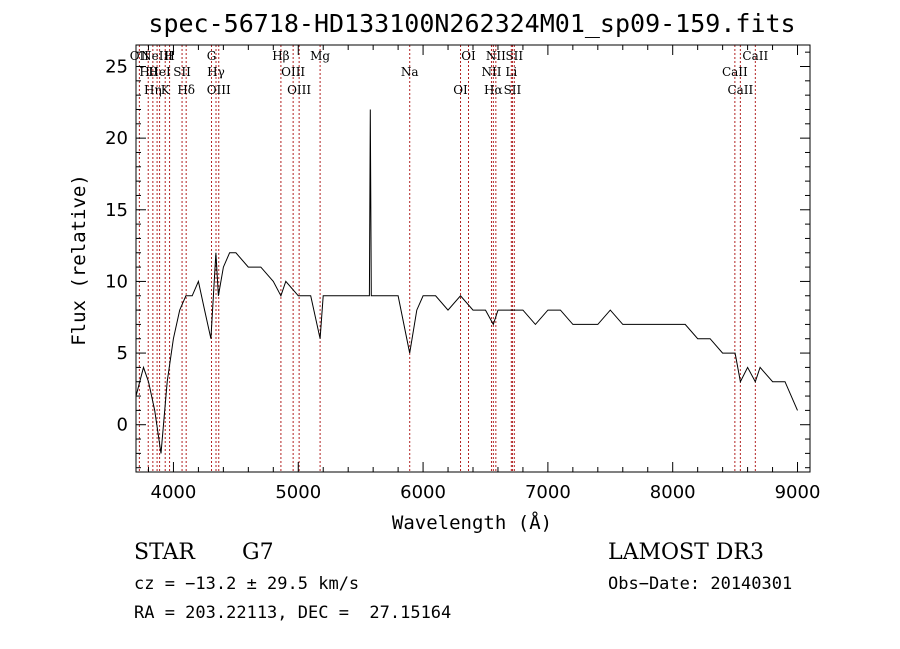  Describe the element at coordinates (186, 90) in the screenshot. I see `line-marker-label: Hδ` at that location.